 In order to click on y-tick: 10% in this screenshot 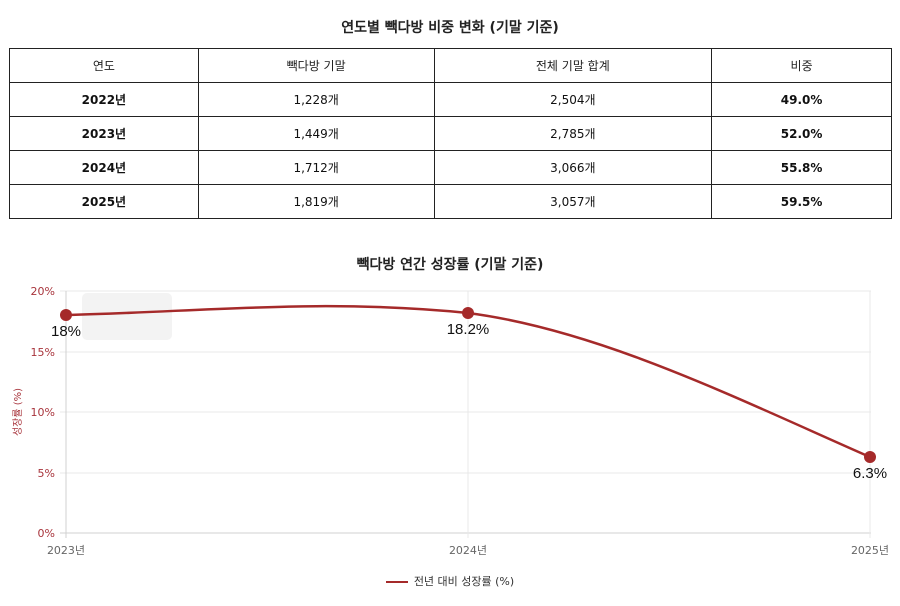, I will do `click(43, 412)`.